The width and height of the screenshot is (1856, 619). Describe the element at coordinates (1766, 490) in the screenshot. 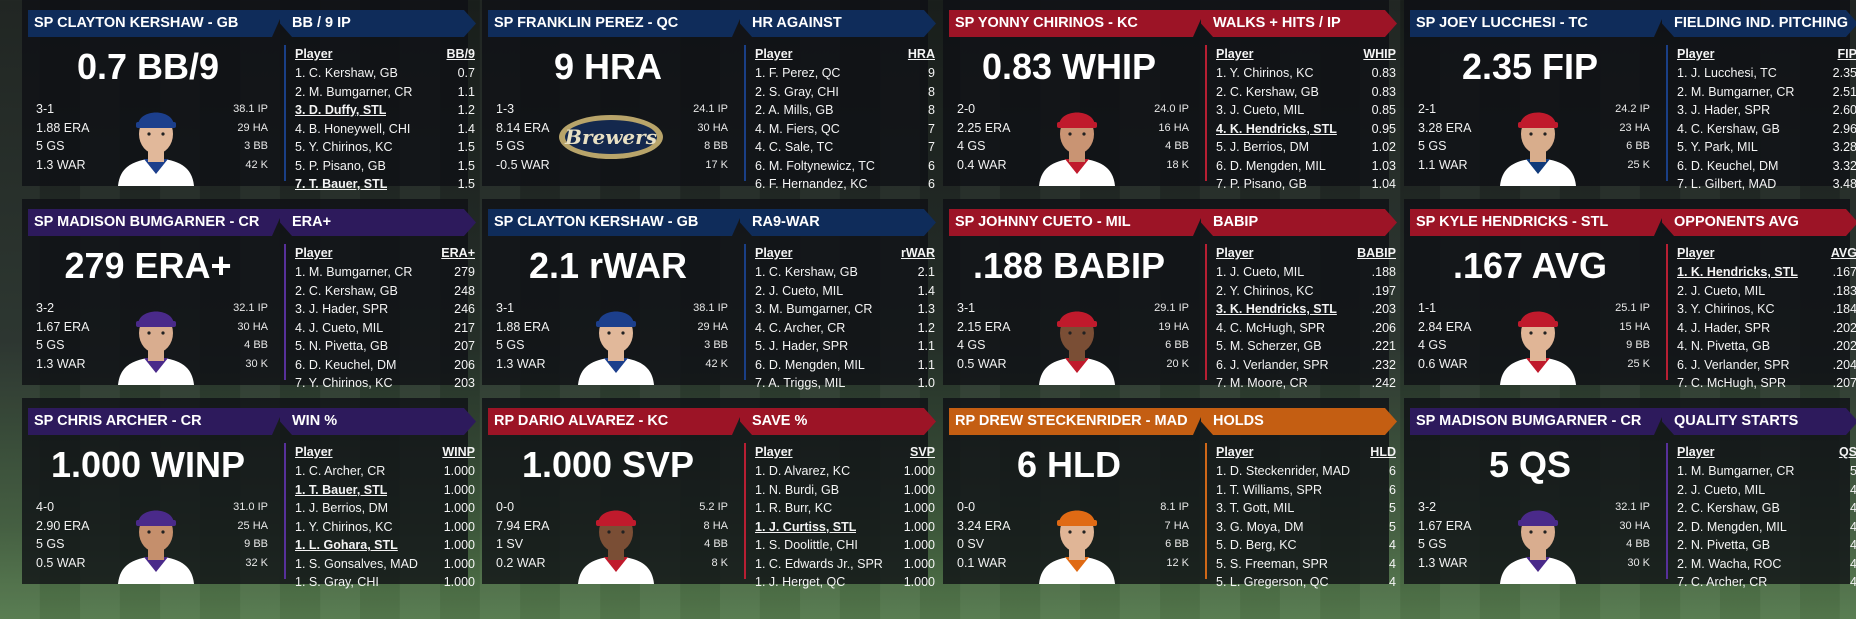

I see `leaderboard-row: 2. J. Cueto, MIL 4` at that location.